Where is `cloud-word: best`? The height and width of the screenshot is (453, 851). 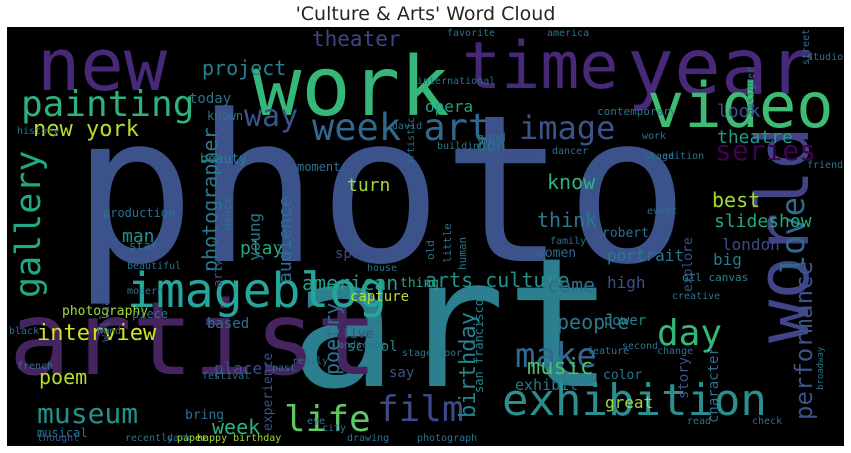
cloud-word: best is located at coordinates (736, 200).